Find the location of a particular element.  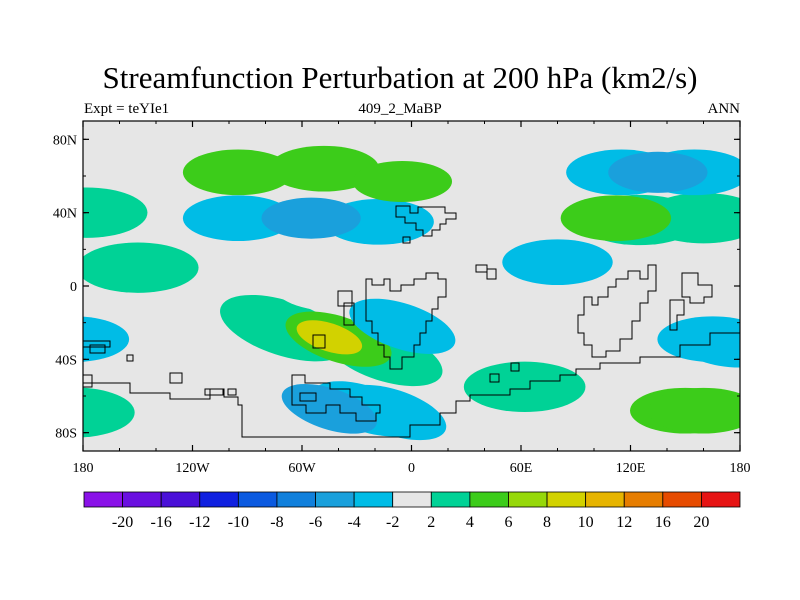

subtitle-case: 409_2_MaBP is located at coordinates (400, 109).